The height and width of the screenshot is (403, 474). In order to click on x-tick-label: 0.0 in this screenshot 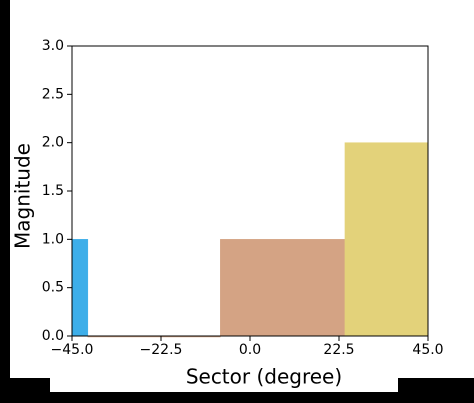, I will do `click(250, 350)`.